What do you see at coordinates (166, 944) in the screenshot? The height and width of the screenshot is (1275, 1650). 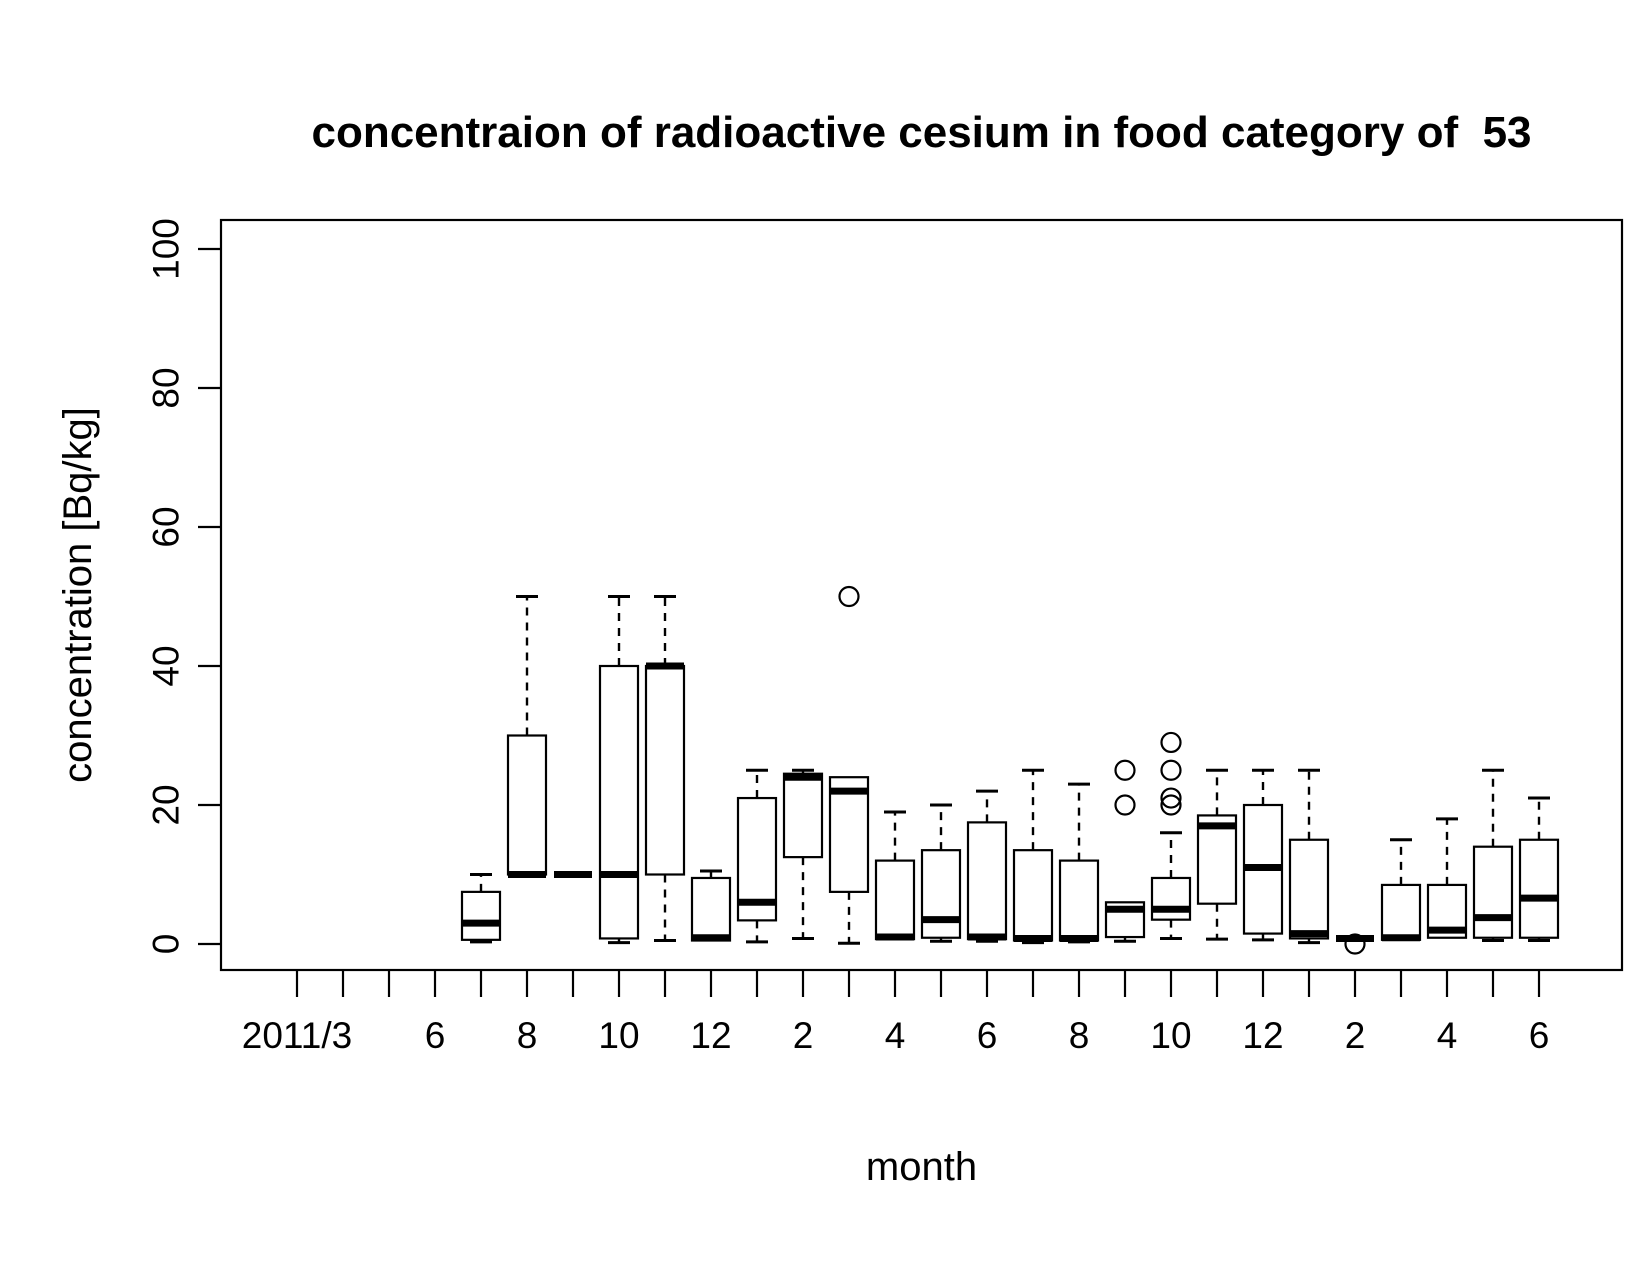 I see `y-tick-label: 0` at bounding box center [166, 944].